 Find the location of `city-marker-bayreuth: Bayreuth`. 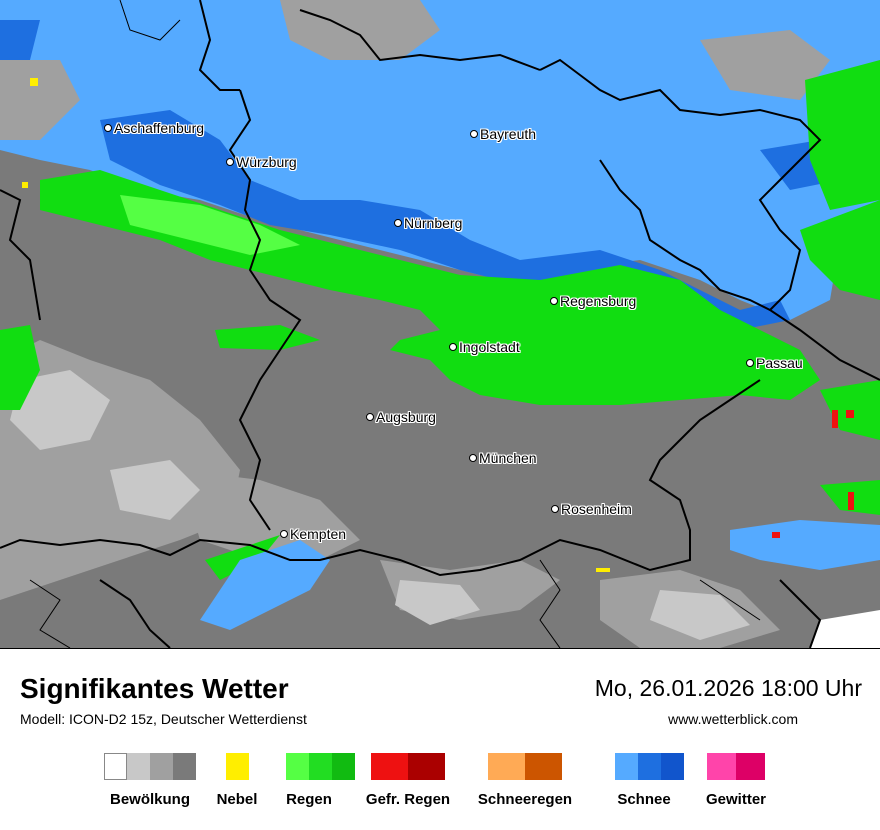

city-marker-bayreuth: Bayreuth is located at coordinates (503, 134).